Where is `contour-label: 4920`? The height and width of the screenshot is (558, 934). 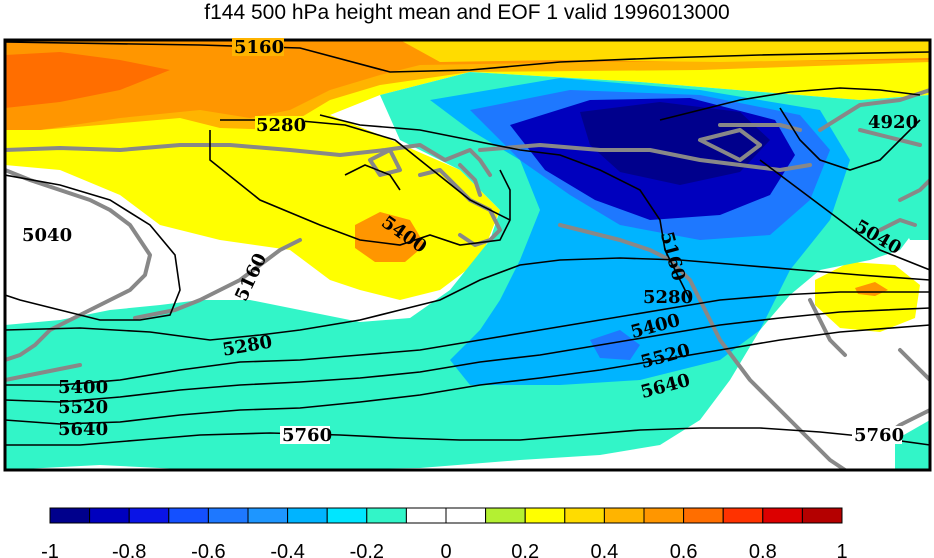
contour-label: 4920 is located at coordinates (893, 122).